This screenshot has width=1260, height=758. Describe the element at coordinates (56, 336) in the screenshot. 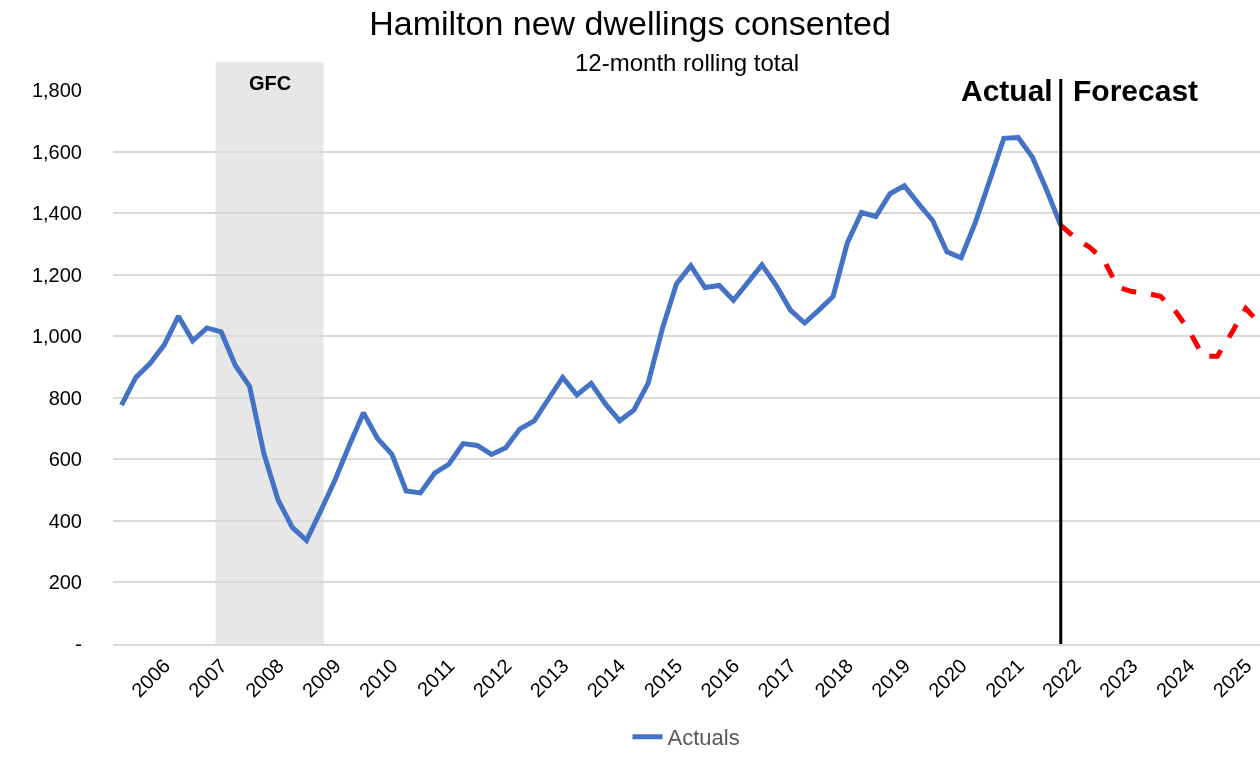

I see `y-tick-label: 1,000` at that location.